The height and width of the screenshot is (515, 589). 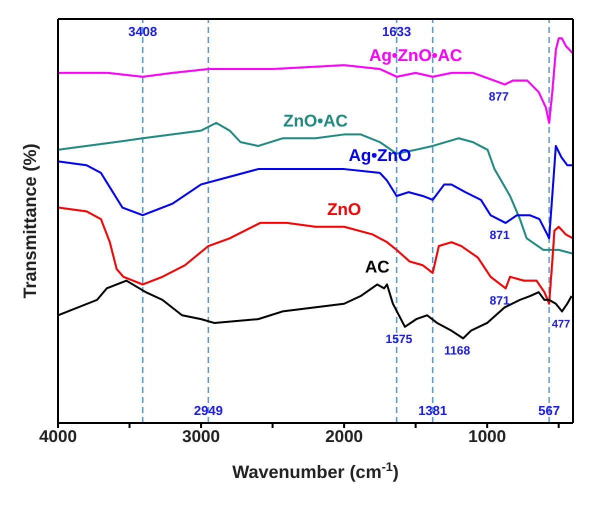 What do you see at coordinates (549, 410) in the screenshot?
I see `ref-line-label: 567` at bounding box center [549, 410].